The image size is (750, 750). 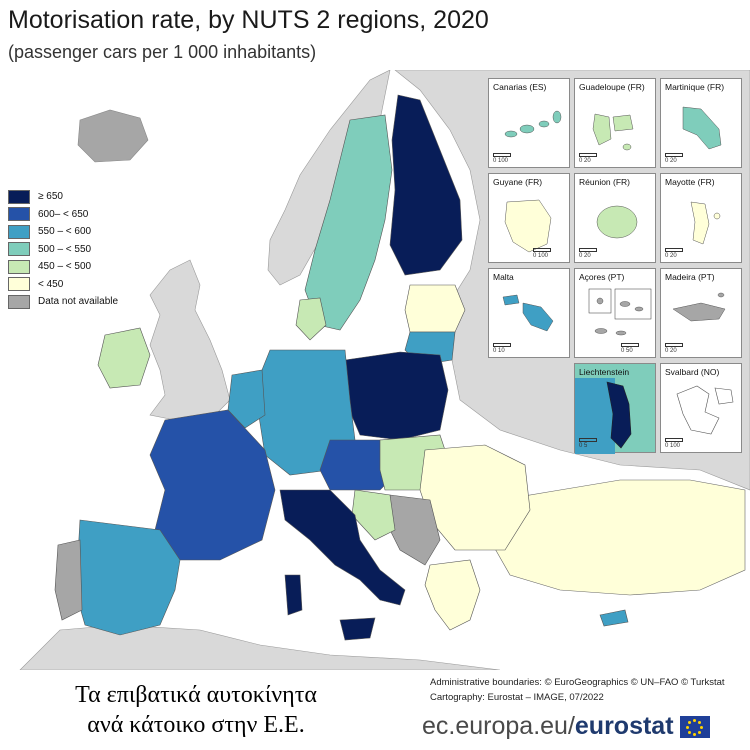 What do you see at coordinates (517, 697) in the screenshot?
I see `credits-cartography: Cartography: Eurostat – IMAGE, 07/2022` at bounding box center [517, 697].